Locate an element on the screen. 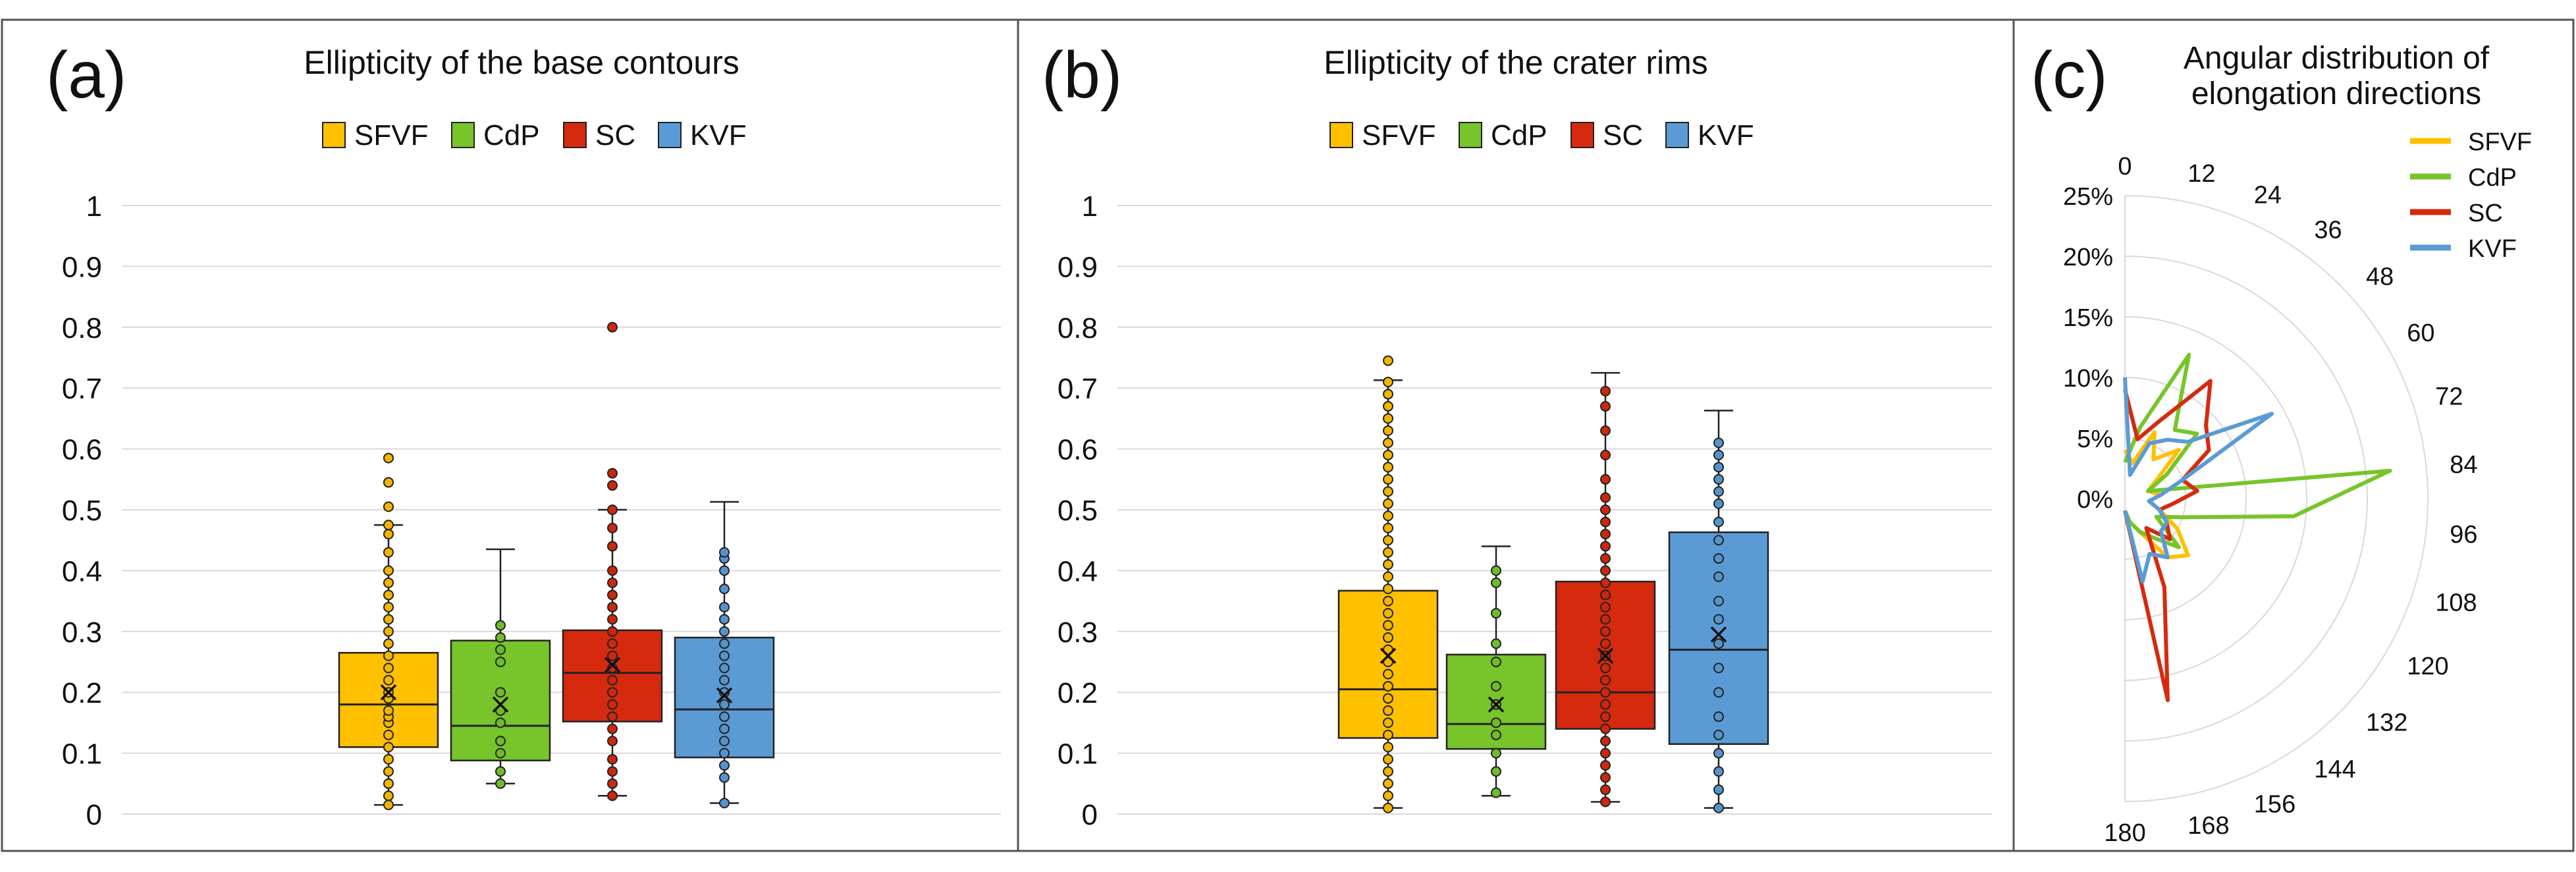  legend-swatch-sc is located at coordinates (575, 135).